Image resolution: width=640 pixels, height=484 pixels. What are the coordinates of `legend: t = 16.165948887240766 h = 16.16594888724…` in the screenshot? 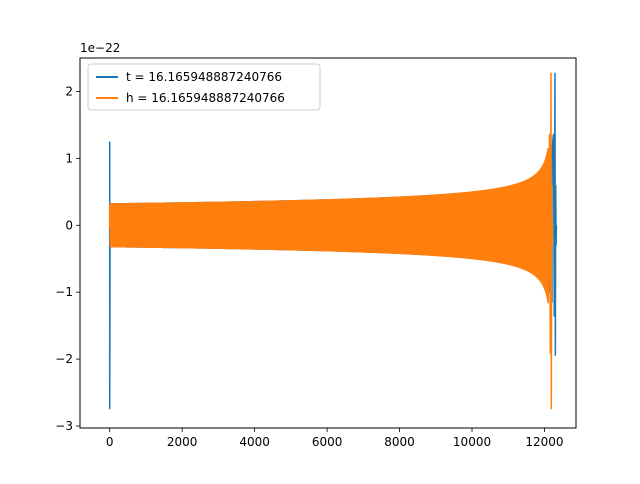 It's located at (204, 87).